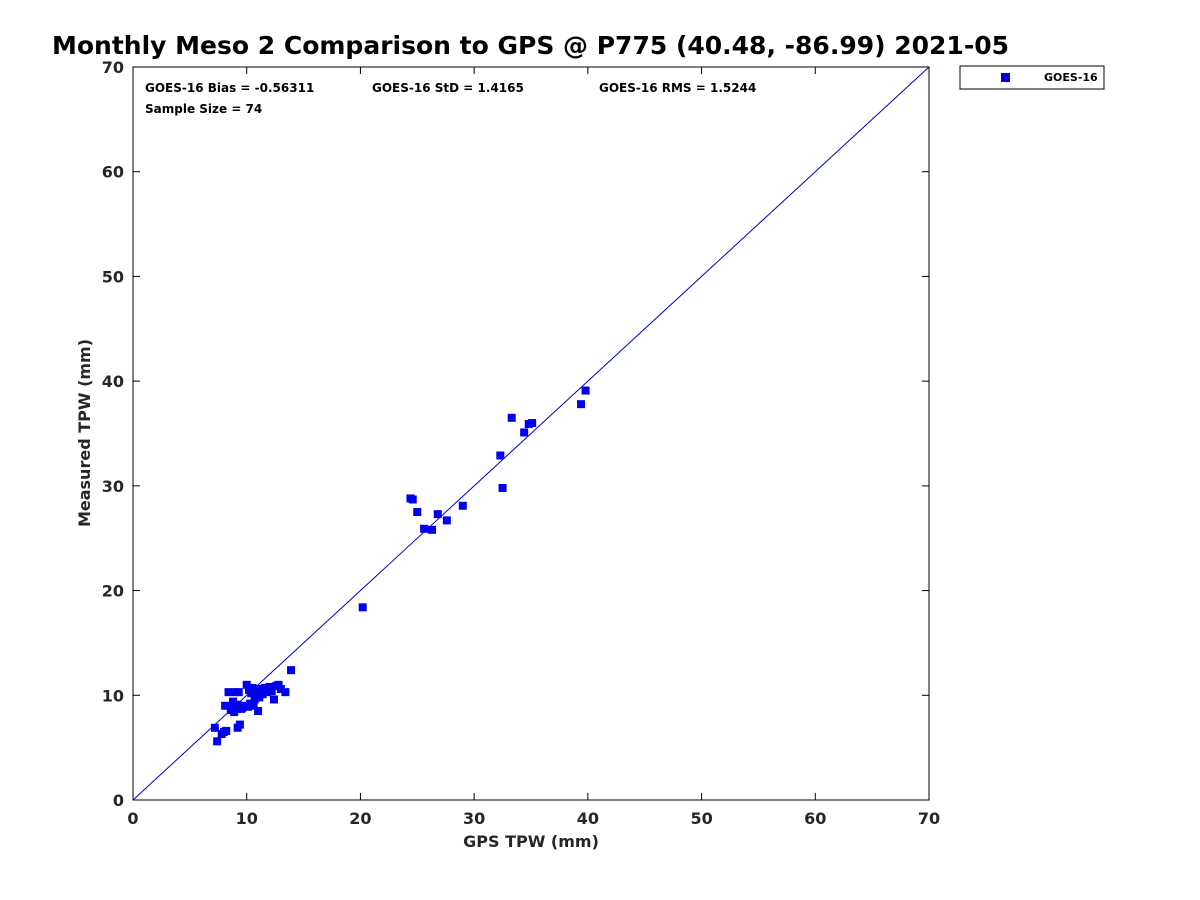 This screenshot has width=1200, height=900. I want to click on x-tick-label: 20, so click(360, 818).